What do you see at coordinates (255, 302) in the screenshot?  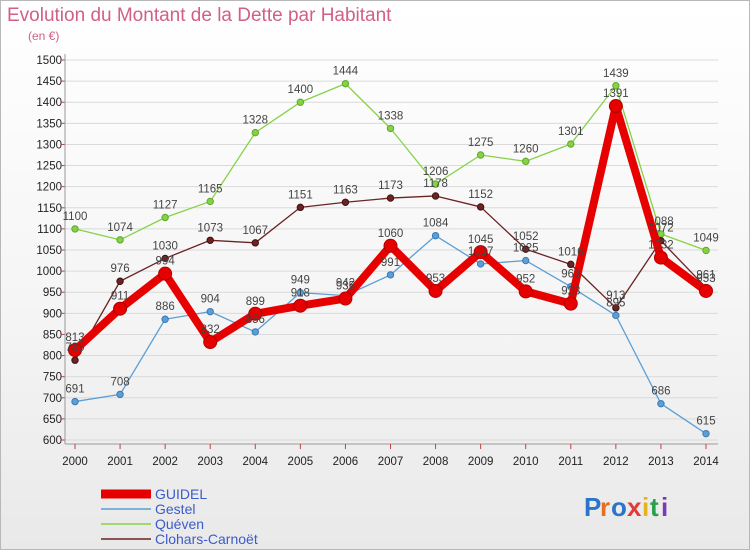 I see `data-label: 899` at bounding box center [255, 302].